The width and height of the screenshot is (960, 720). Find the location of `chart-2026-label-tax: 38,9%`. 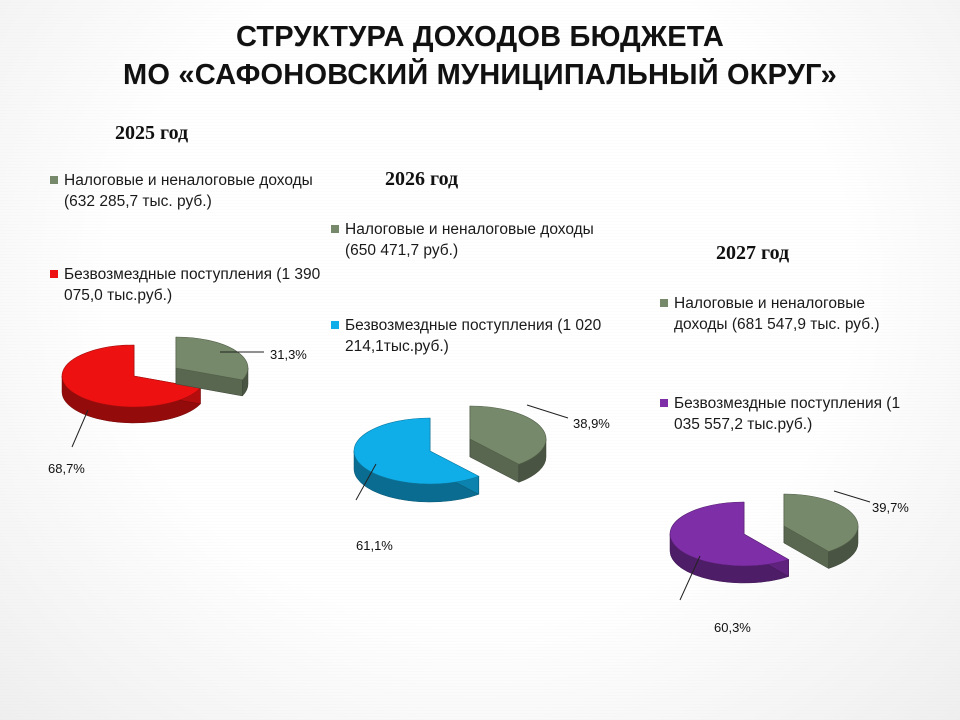

chart-2026-label-tax: 38,9% is located at coordinates (591, 423).